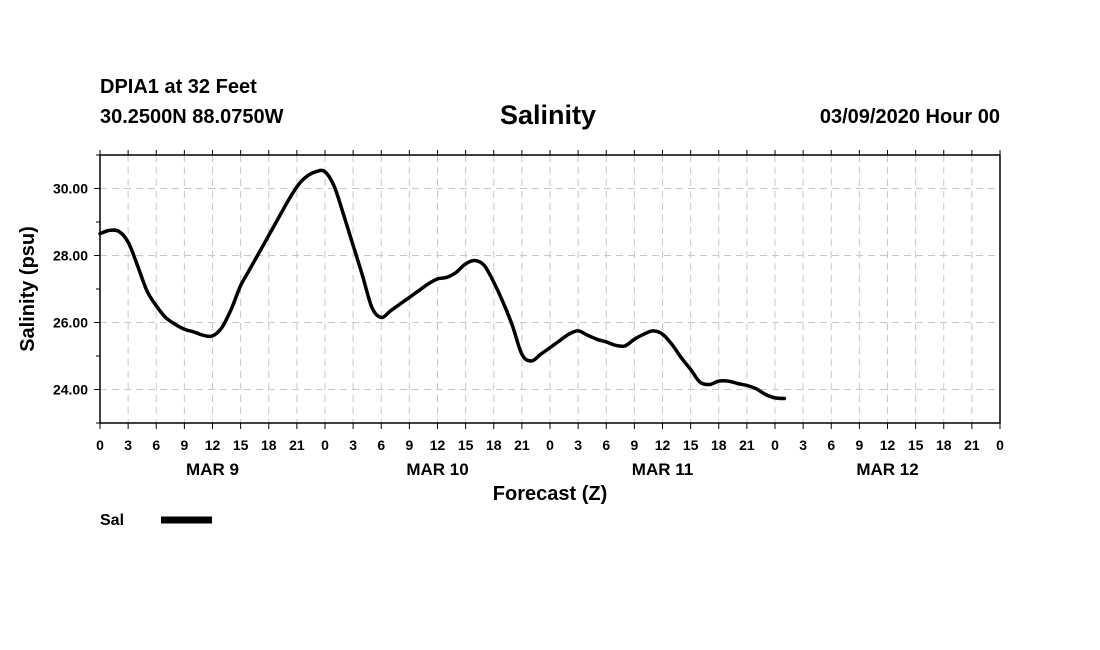  I want to click on day-label: MAR 10, so click(437, 469).